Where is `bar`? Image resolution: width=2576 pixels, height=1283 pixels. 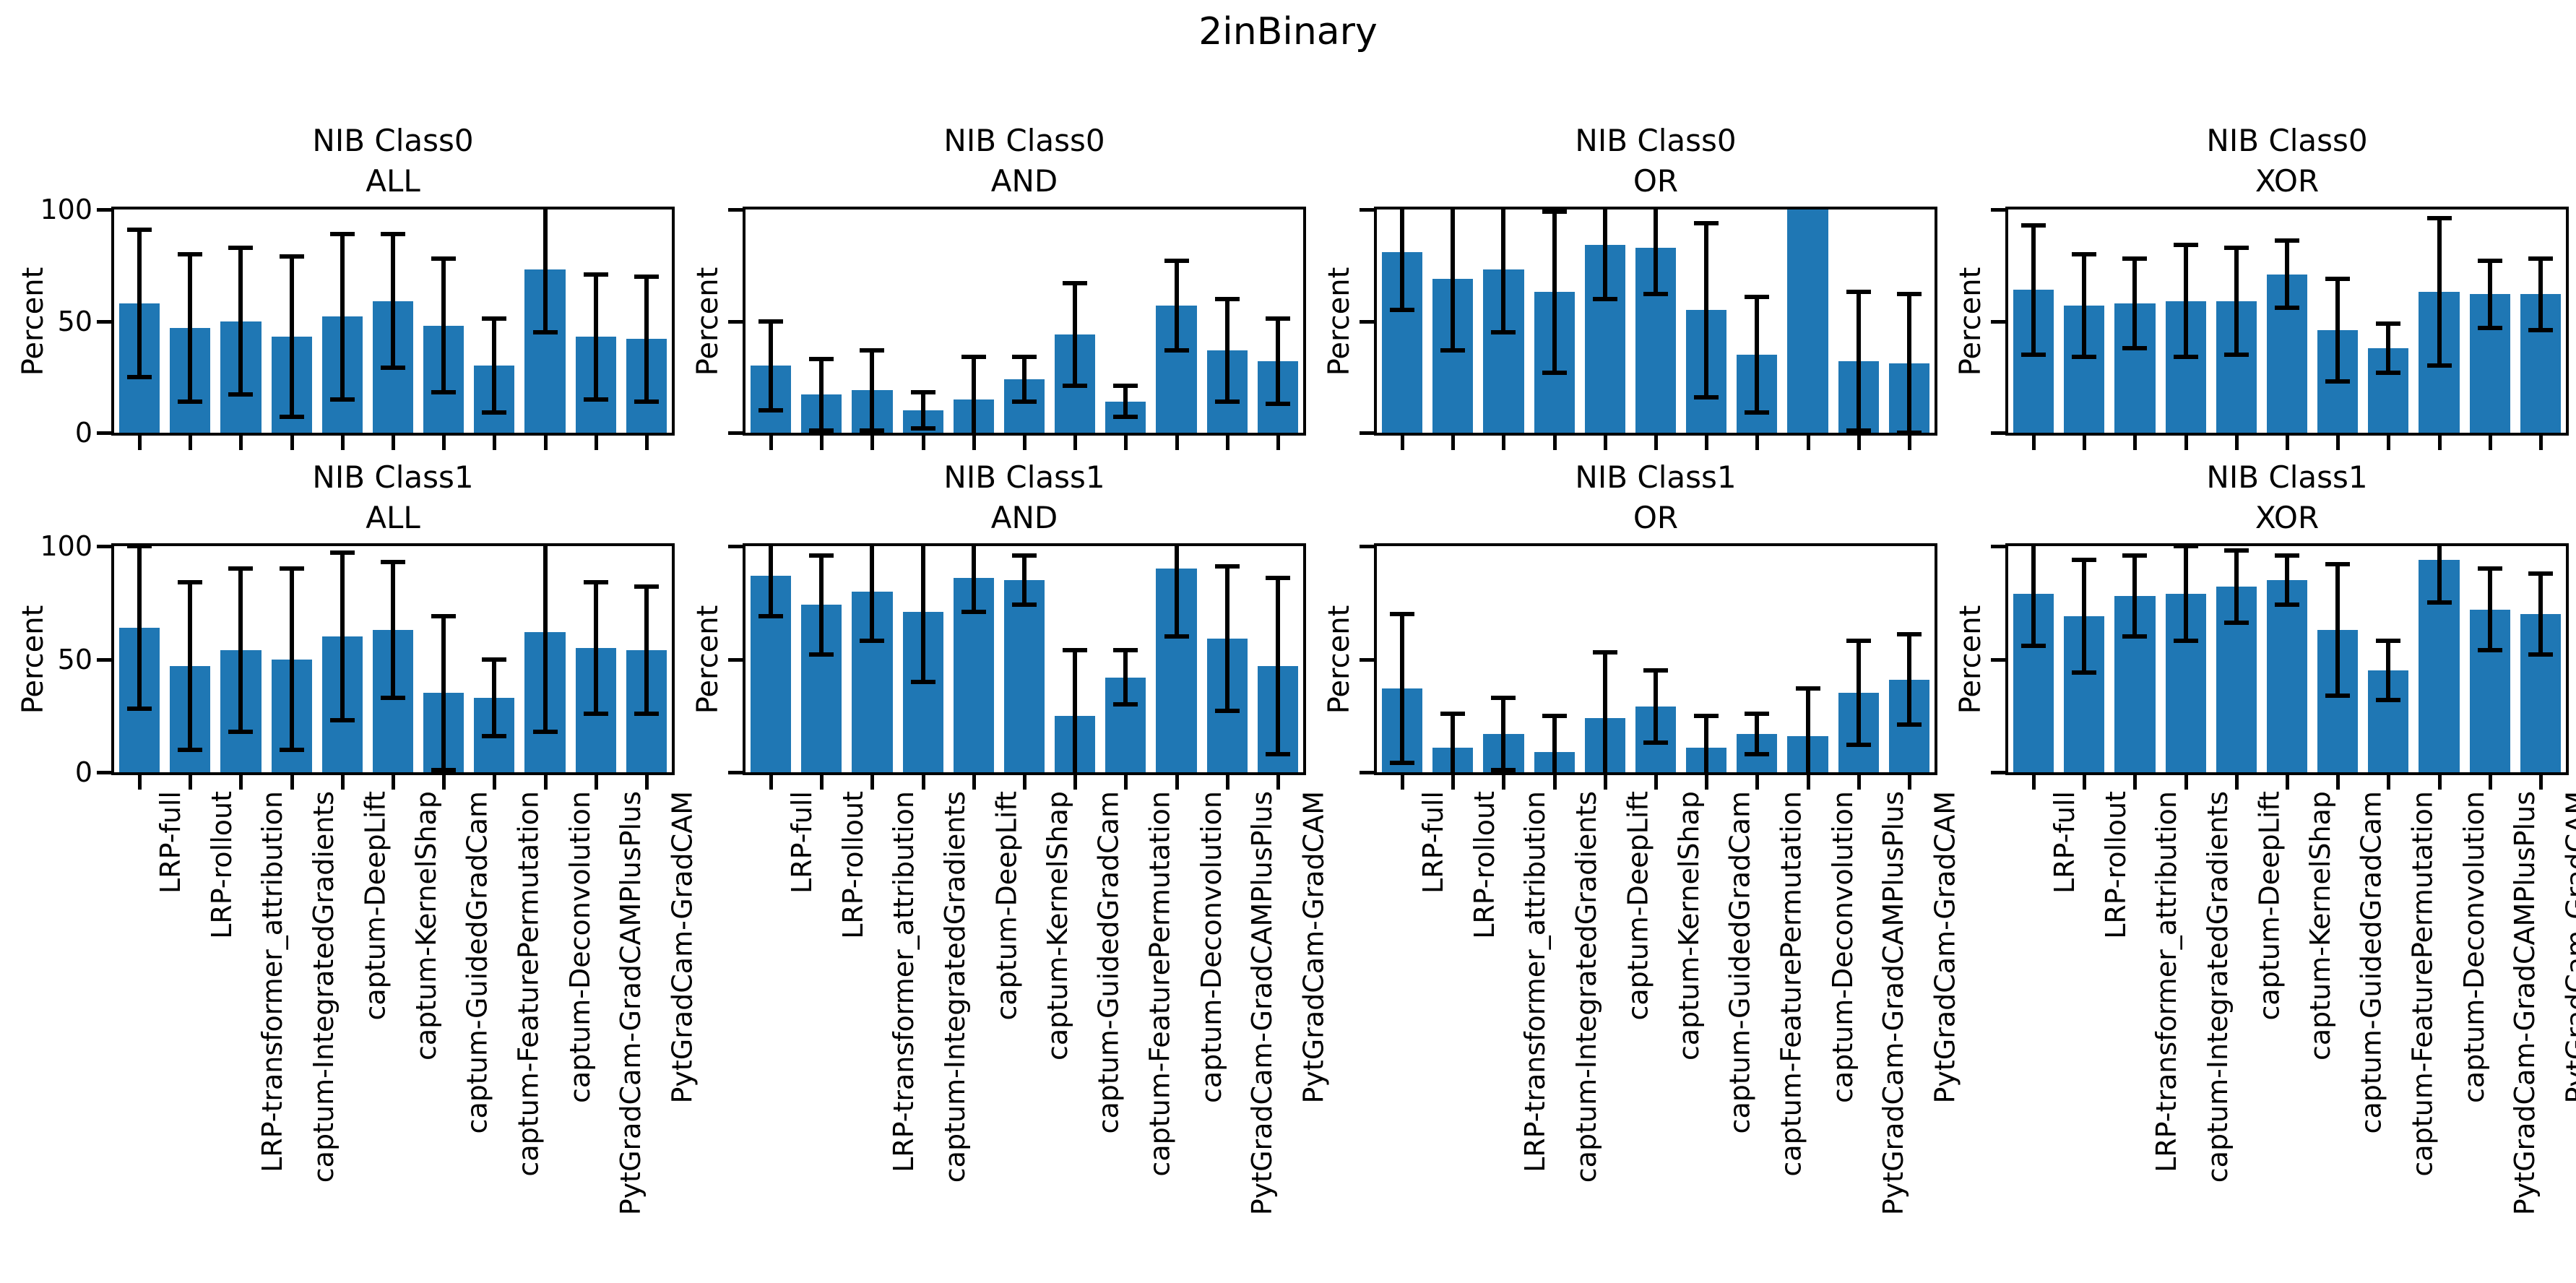
bar is located at coordinates (1807, 321).